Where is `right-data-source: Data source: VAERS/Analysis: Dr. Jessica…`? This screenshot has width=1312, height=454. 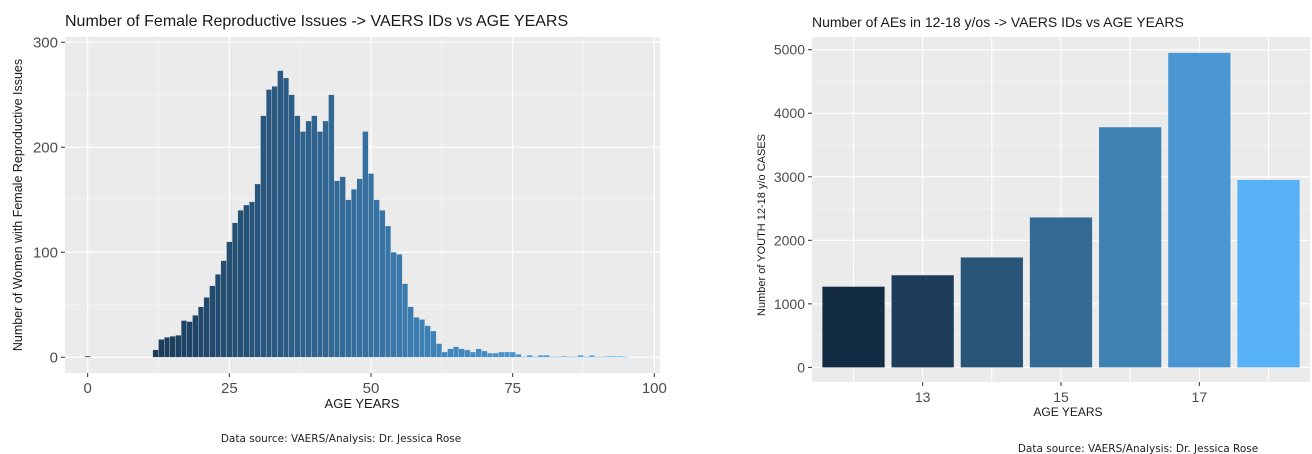 right-data-source: Data source: VAERS/Analysis: Dr. Jessica… is located at coordinates (1138, 448).